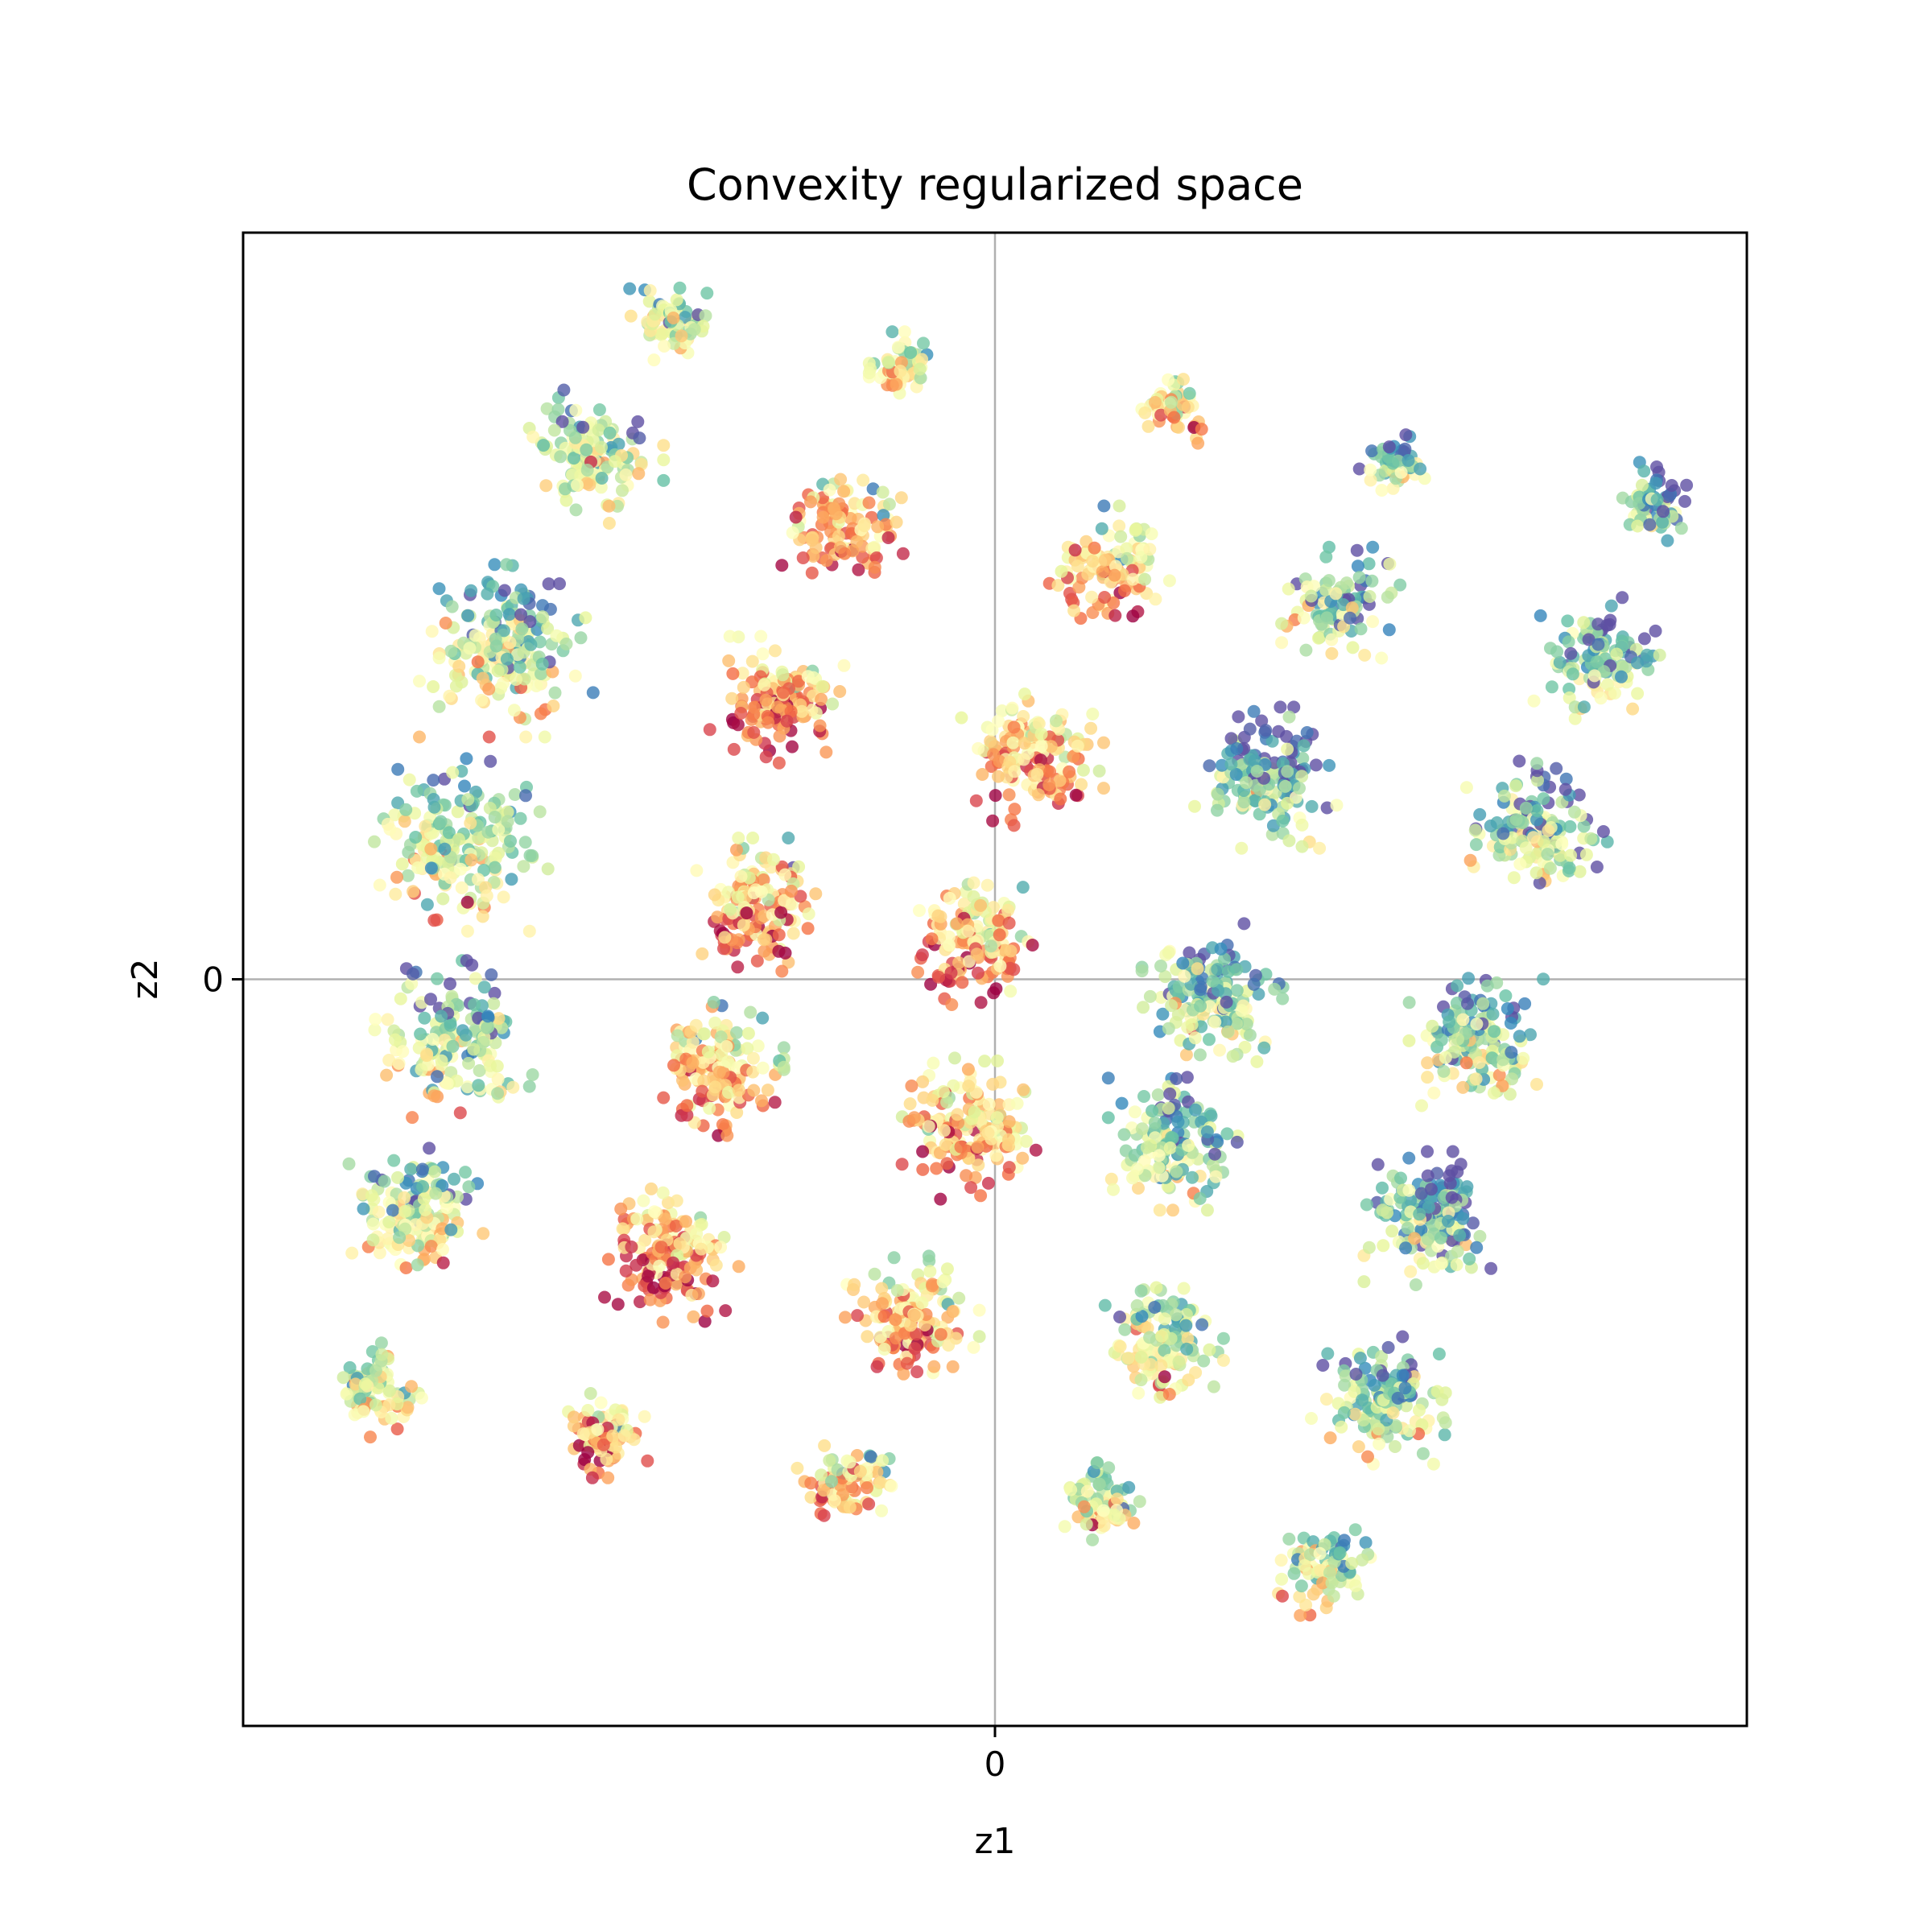  Describe the element at coordinates (994, 1841) in the screenshot. I see `x-axis-label: z1` at that location.